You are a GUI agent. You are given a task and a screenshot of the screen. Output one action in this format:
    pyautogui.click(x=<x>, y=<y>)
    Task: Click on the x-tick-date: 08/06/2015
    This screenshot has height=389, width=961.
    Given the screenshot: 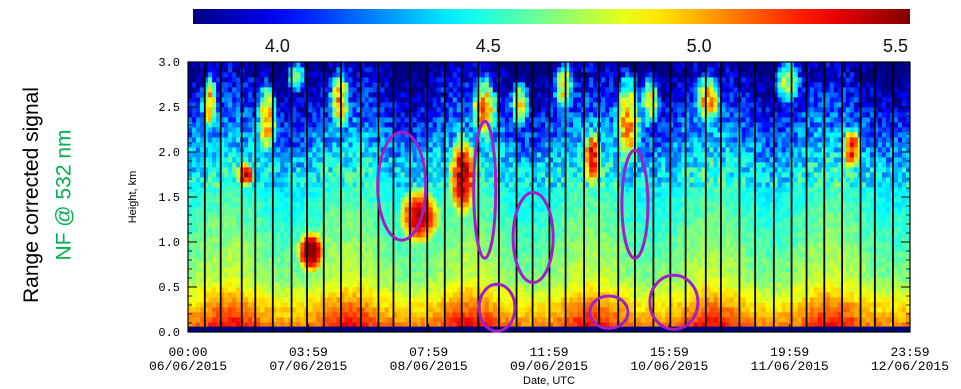 What is the action you would take?
    pyautogui.click(x=429, y=366)
    